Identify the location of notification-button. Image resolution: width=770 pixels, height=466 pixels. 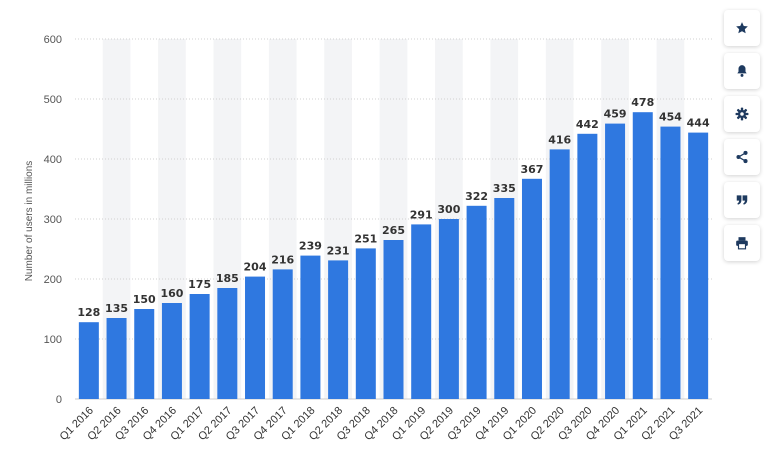
(742, 71).